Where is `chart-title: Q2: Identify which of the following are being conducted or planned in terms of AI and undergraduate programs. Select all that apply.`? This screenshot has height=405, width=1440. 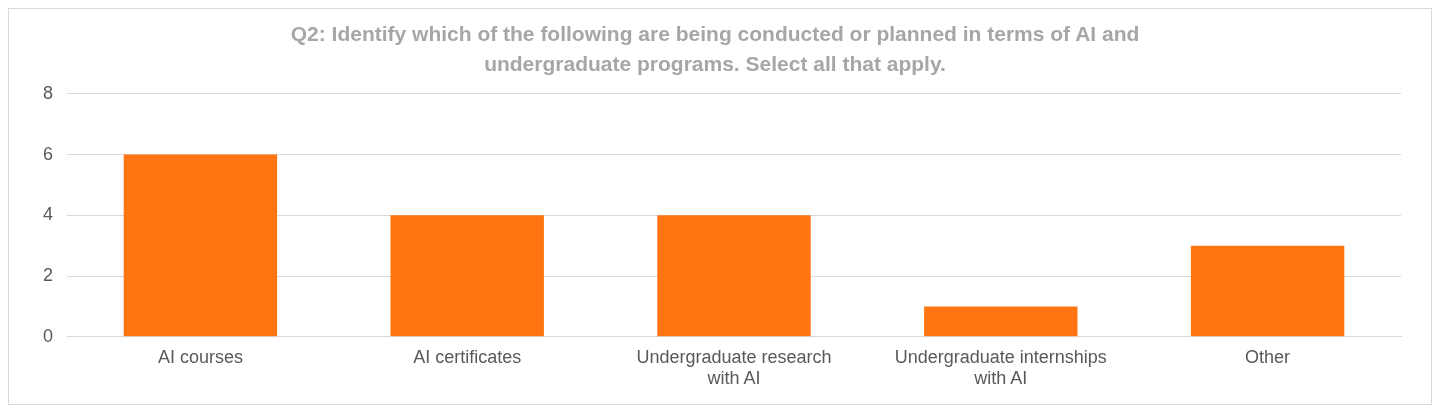 chart-title: Q2: Identify which of the following are being conducted or planned in terms of AI and undergraduate programs. Select all that apply. is located at coordinates (715, 48).